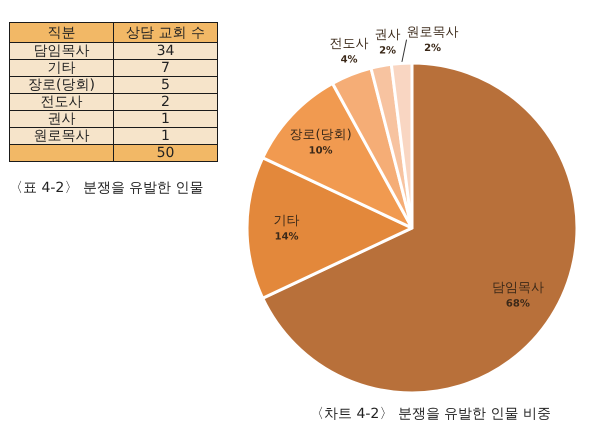 The image size is (600, 428). I want to click on category-label: 전도사, so click(62, 102).